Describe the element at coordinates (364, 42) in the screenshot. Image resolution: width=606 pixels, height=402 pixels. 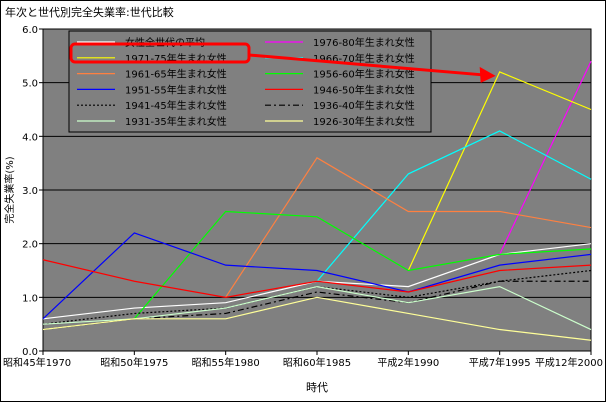
I see `legend-label: 1976-80年生まれ女性` at that location.